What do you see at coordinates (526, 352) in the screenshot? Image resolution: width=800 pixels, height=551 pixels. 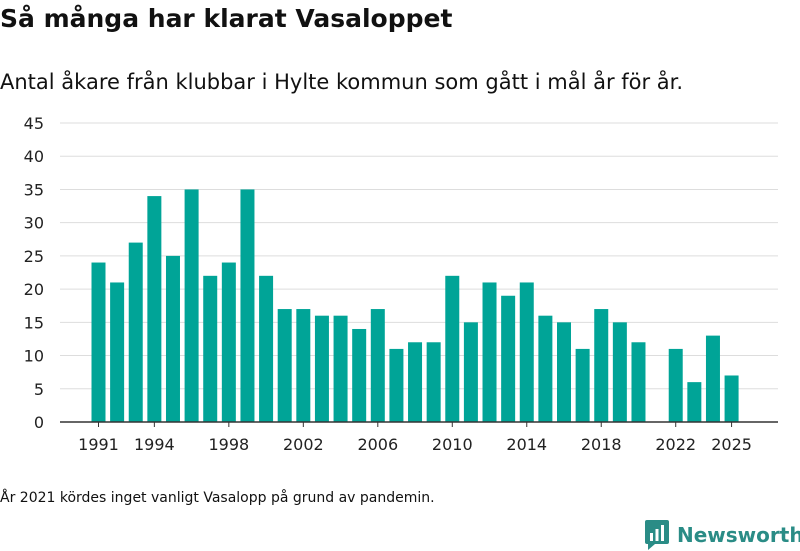 I see `bar-2014` at bounding box center [526, 352].